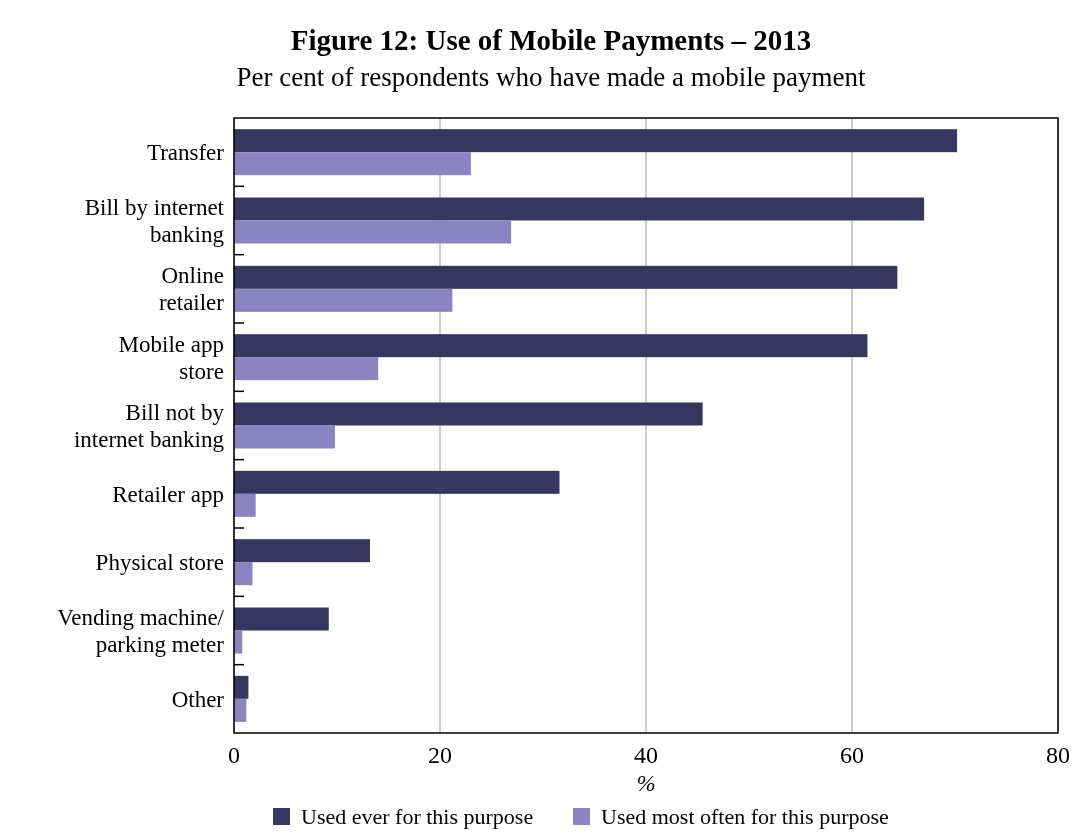 The width and height of the screenshot is (1087, 838). What do you see at coordinates (852, 755) in the screenshot?
I see `x-tick-label: 60` at bounding box center [852, 755].